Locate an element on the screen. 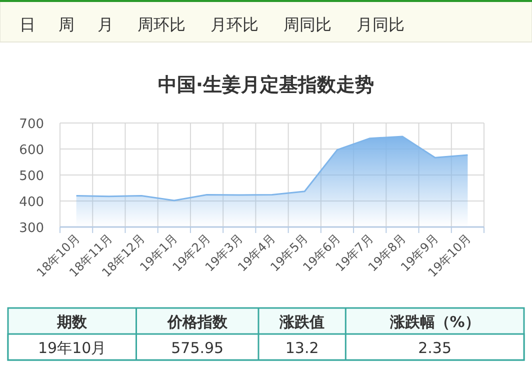 Image resolution: width=532 pixels, height=372 pixels. text: 13.2 is located at coordinates (302, 348).